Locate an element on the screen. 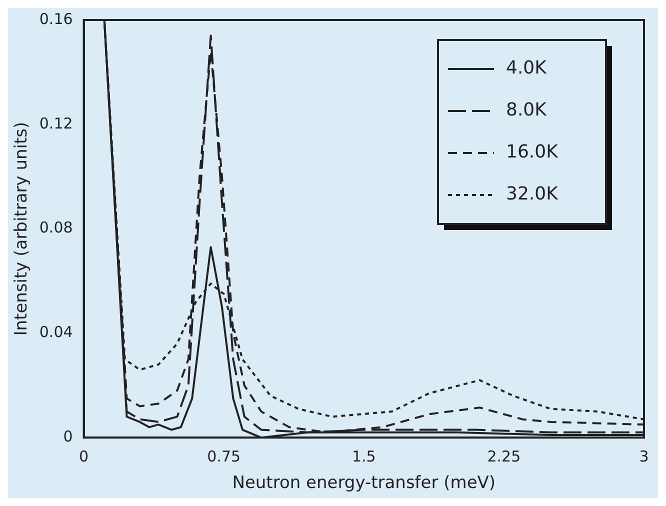  y-tick-label: 0.16 is located at coordinates (56, 19).